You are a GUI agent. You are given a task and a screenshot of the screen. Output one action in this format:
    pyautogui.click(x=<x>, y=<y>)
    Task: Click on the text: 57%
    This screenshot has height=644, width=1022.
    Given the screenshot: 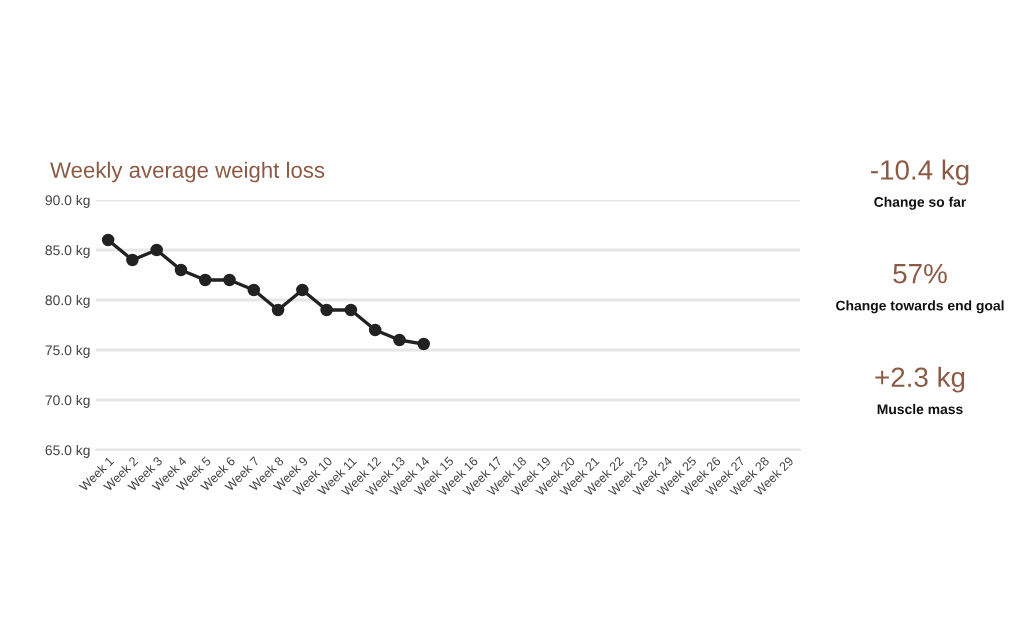 What is the action you would take?
    pyautogui.click(x=920, y=273)
    